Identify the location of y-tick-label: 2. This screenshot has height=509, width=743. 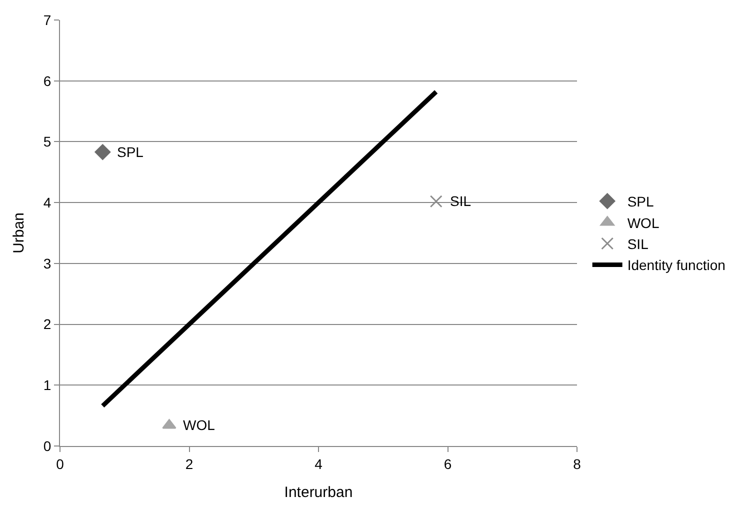
(47, 324).